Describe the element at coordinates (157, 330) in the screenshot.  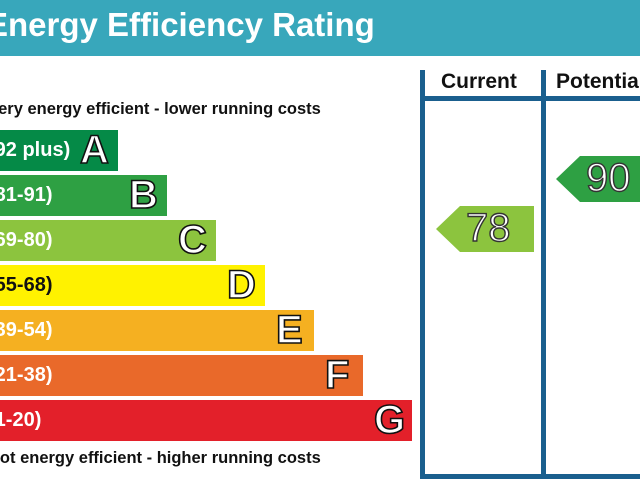
I see `band-e: (39-54) E` at that location.